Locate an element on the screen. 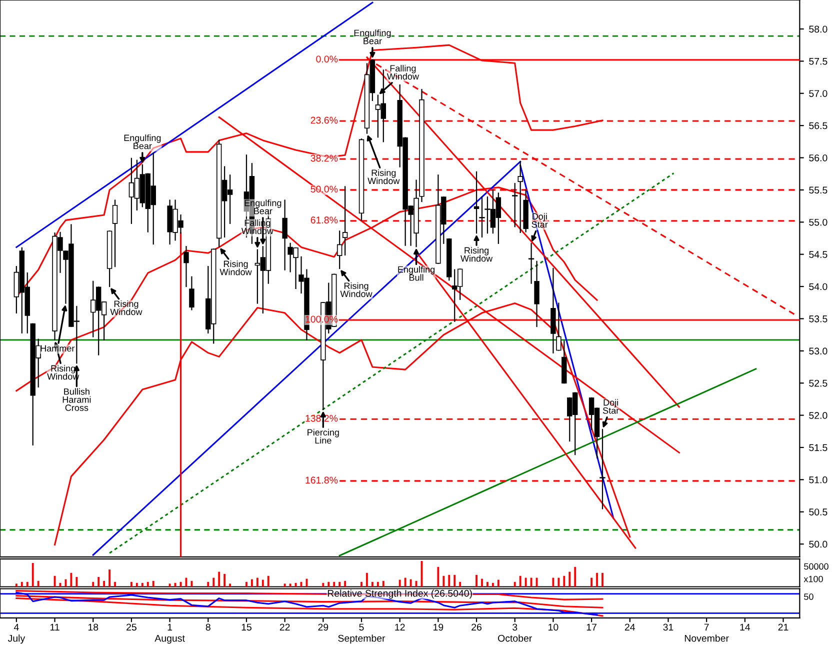  annotation: Bullish Harami Cross is located at coordinates (76, 399).